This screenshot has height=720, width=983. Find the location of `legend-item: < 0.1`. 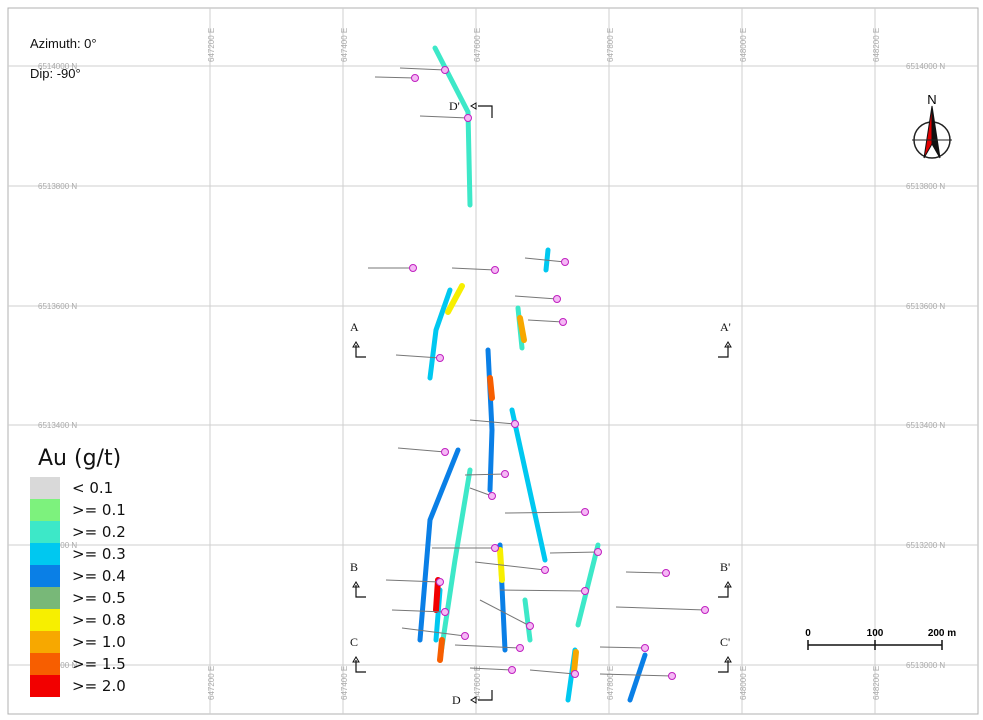

legend-item: < 0.1 is located at coordinates (110, 488).